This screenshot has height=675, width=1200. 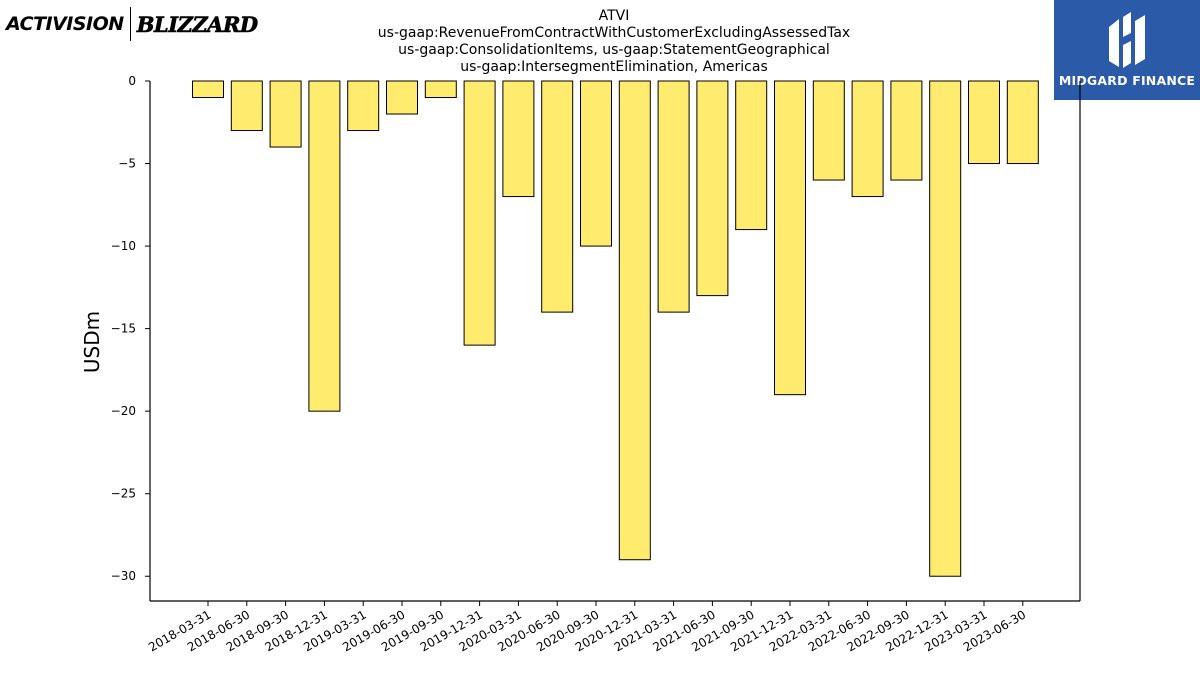 What do you see at coordinates (123, 494) in the screenshot?
I see `y-tick-label: −25` at bounding box center [123, 494].